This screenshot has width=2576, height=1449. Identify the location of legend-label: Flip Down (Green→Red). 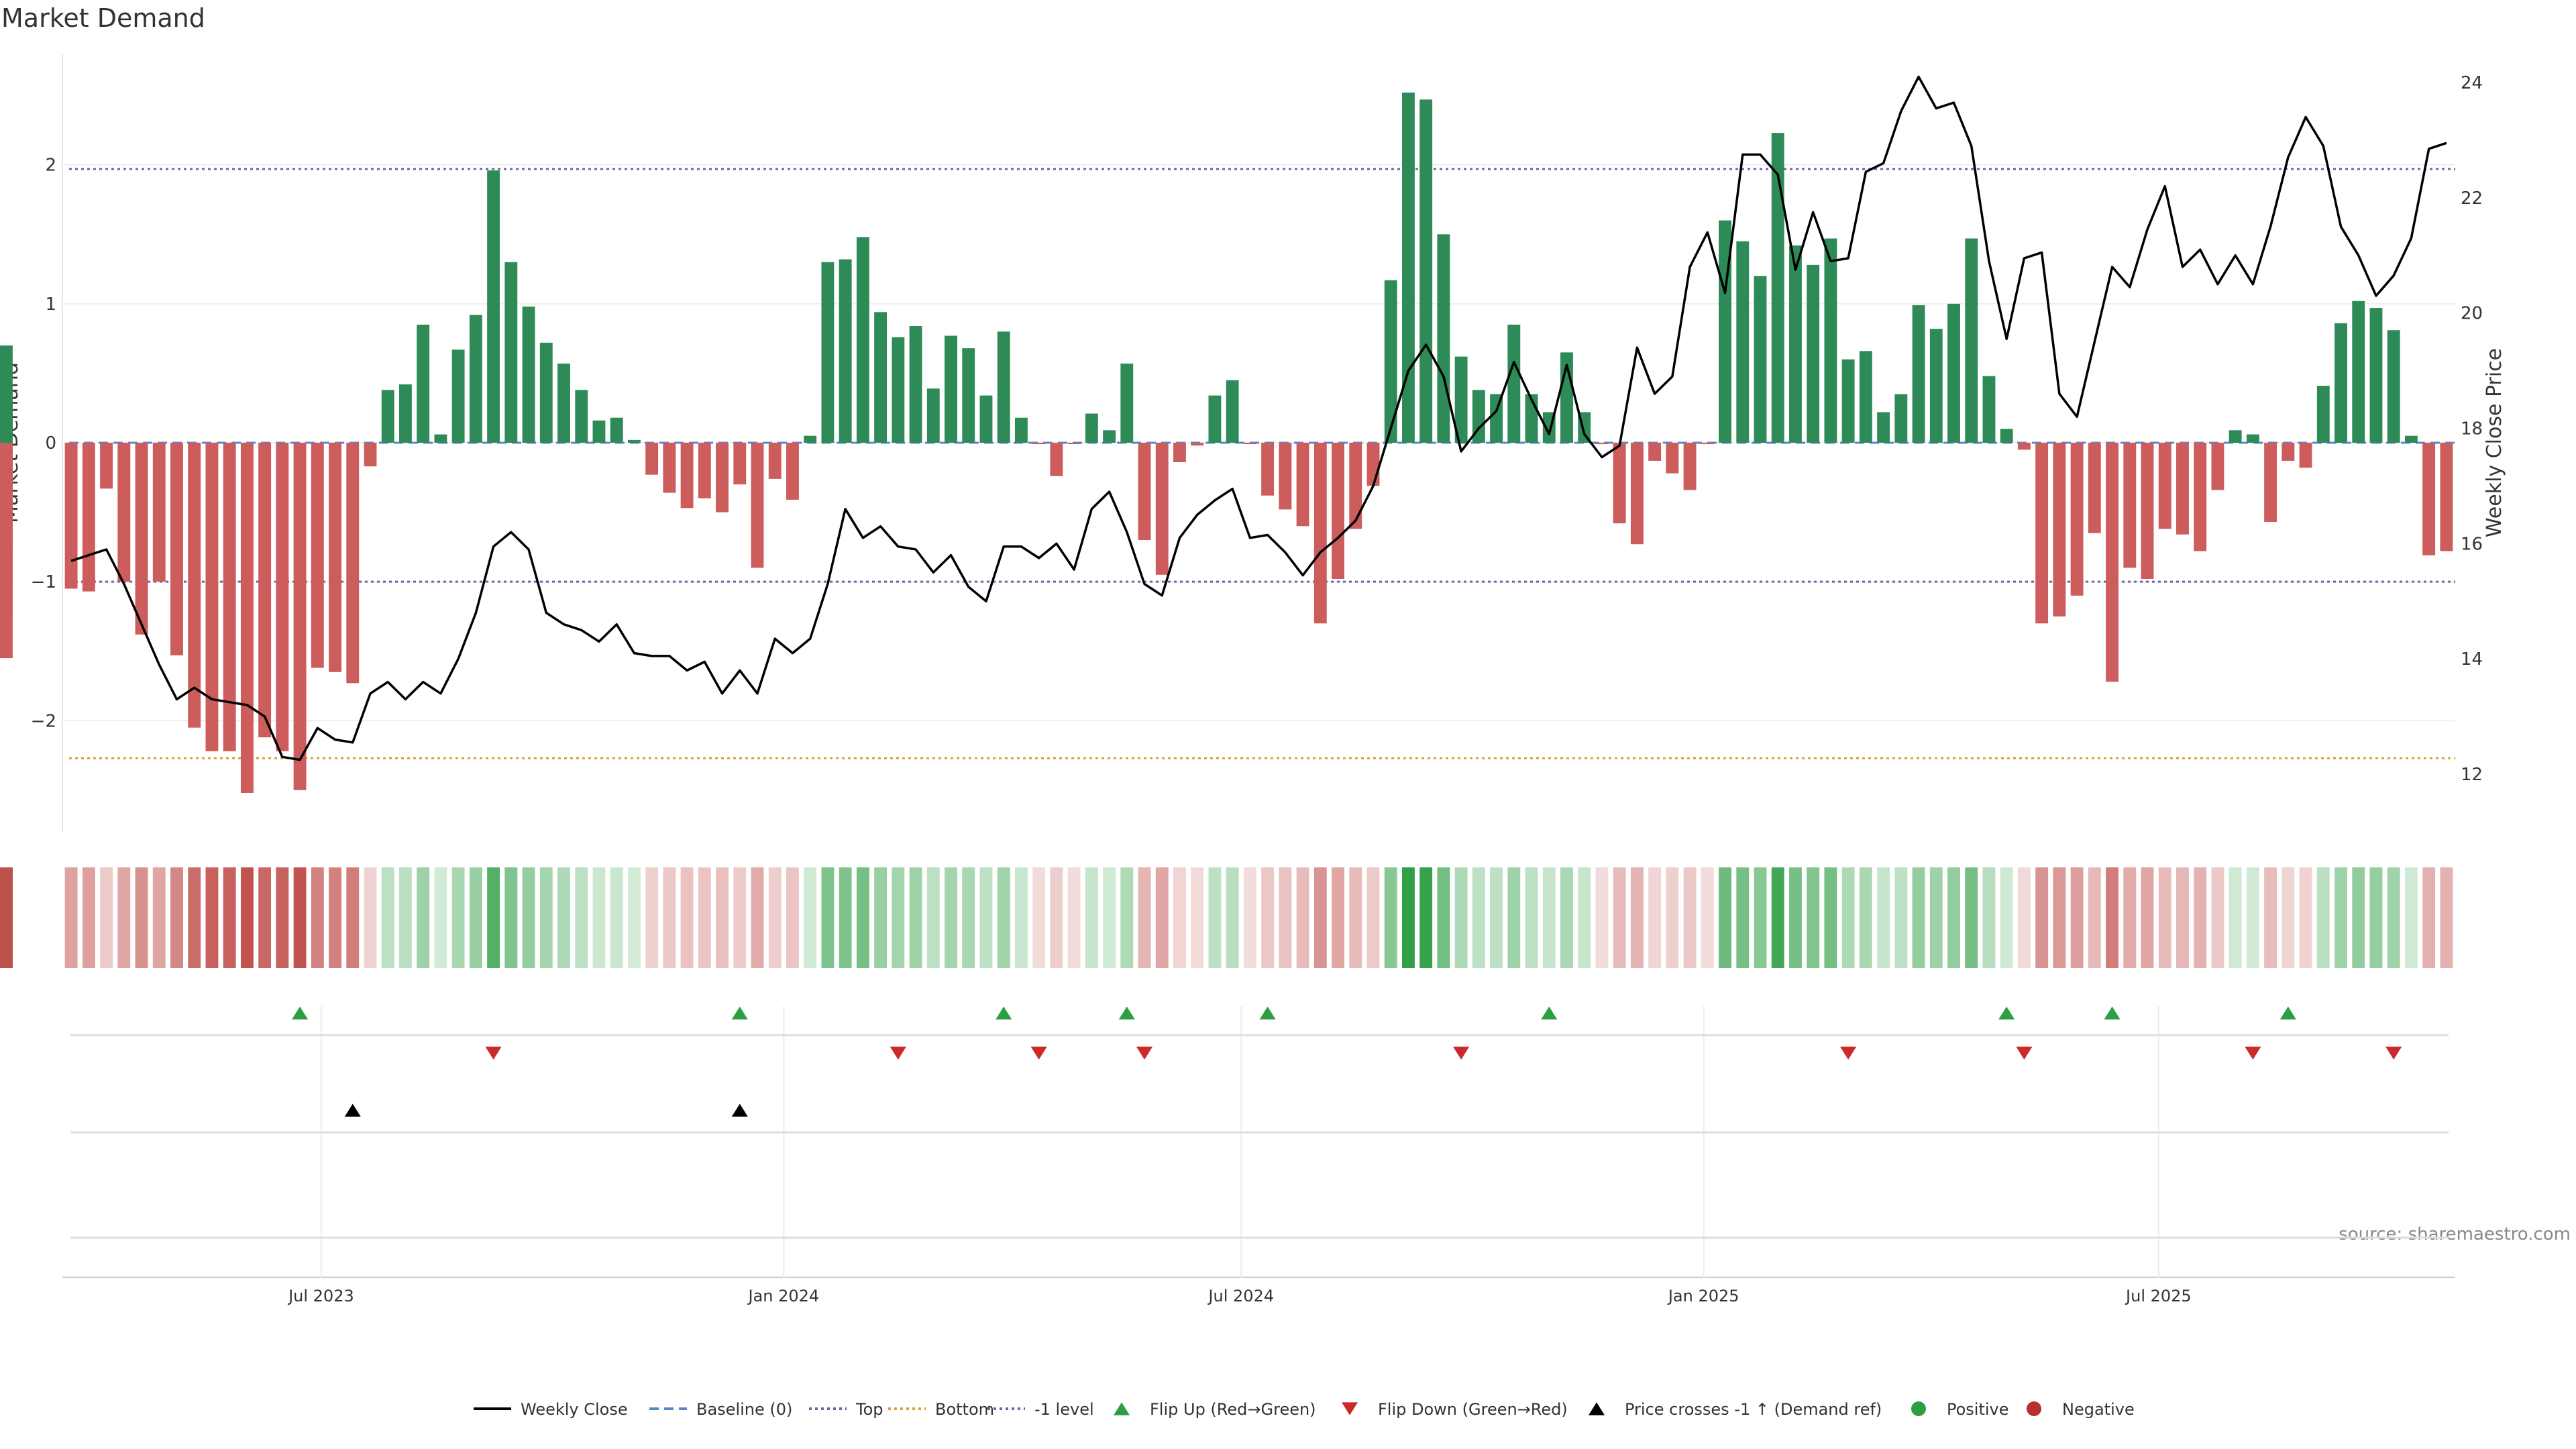
(1473, 1409).